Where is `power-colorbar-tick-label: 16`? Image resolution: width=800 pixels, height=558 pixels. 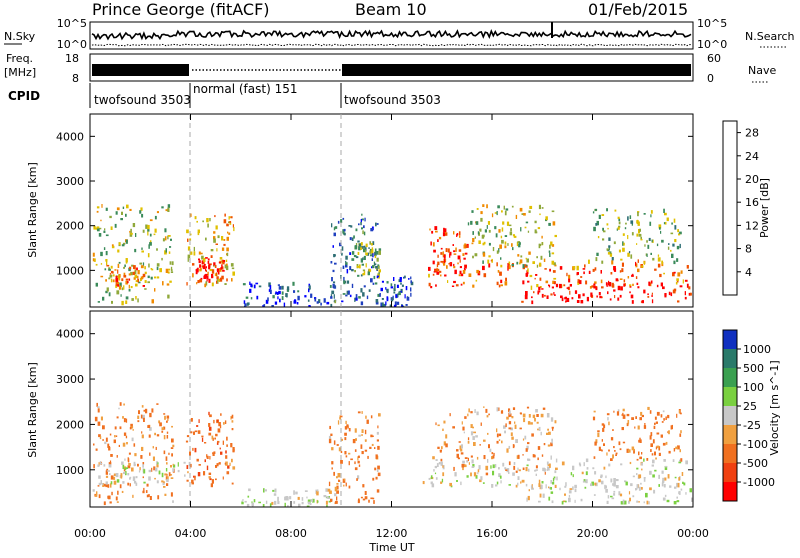 power-colorbar-tick-label: 16 is located at coordinates (752, 202).